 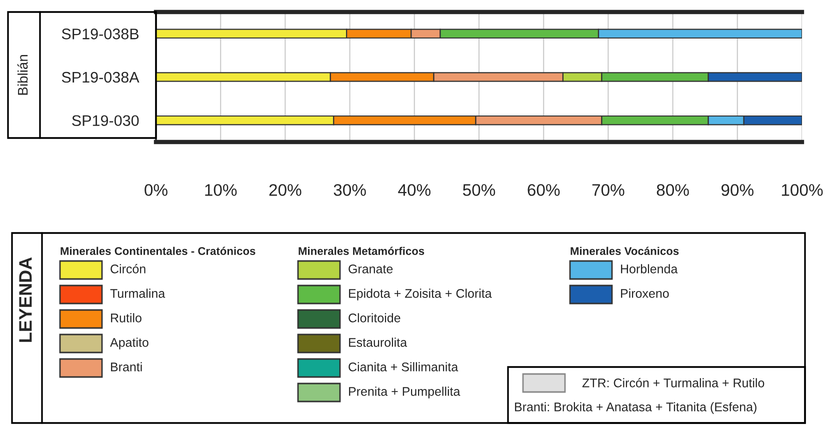 I want to click on legend-label: ZTR: Circón + Turmalina + Rutilo, so click(x=673, y=383).